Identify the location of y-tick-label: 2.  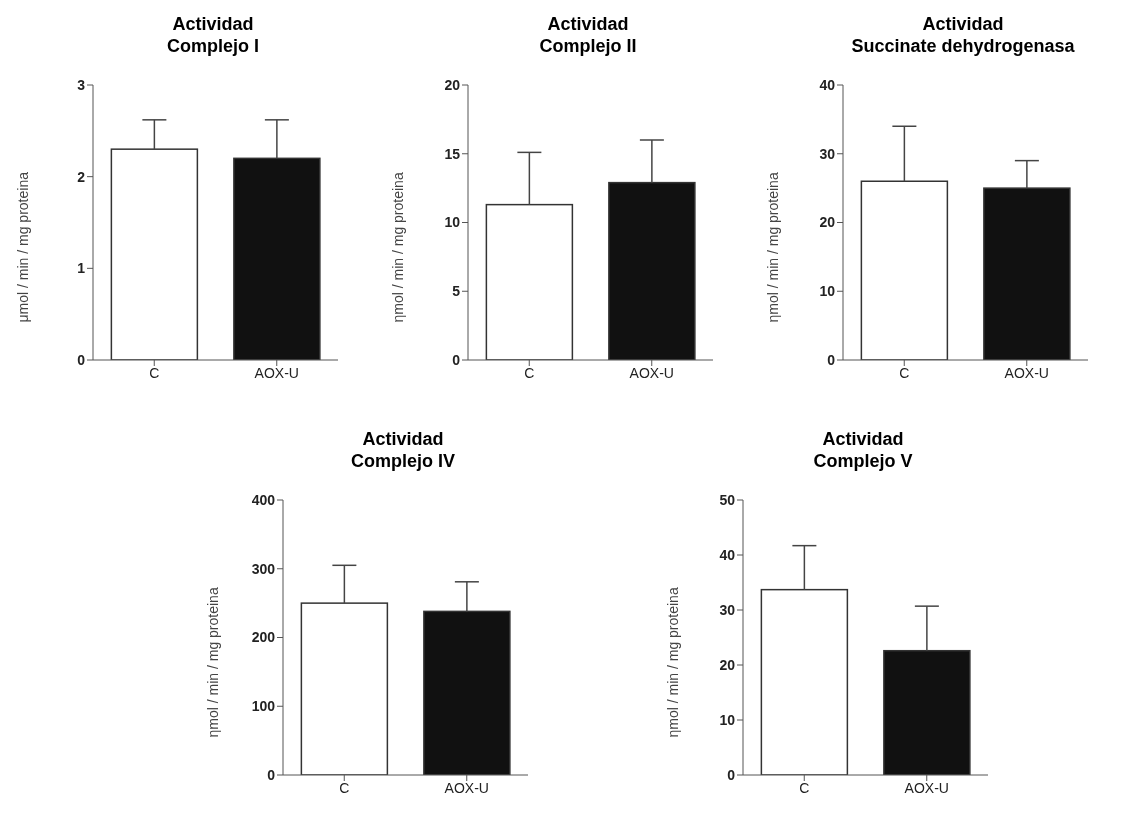
(81, 176).